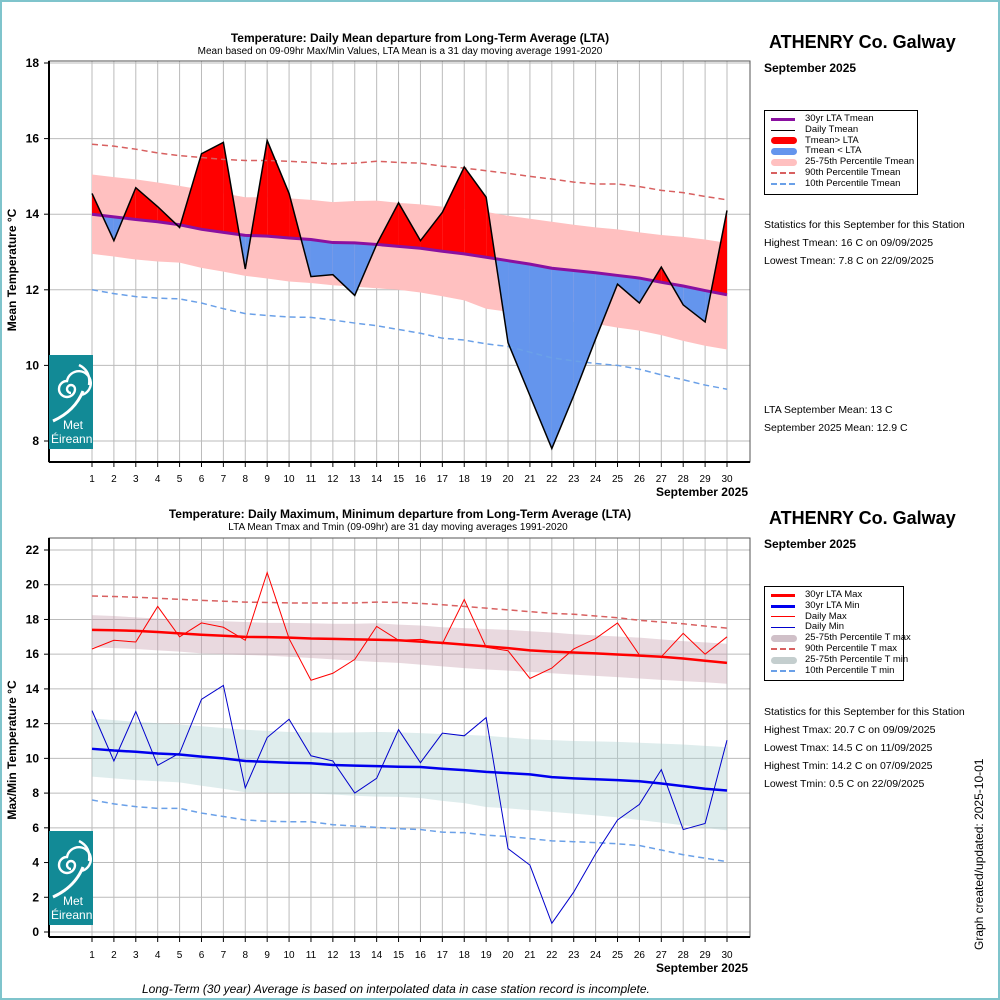  I want to click on x-tick-label: 24, so click(596, 955).